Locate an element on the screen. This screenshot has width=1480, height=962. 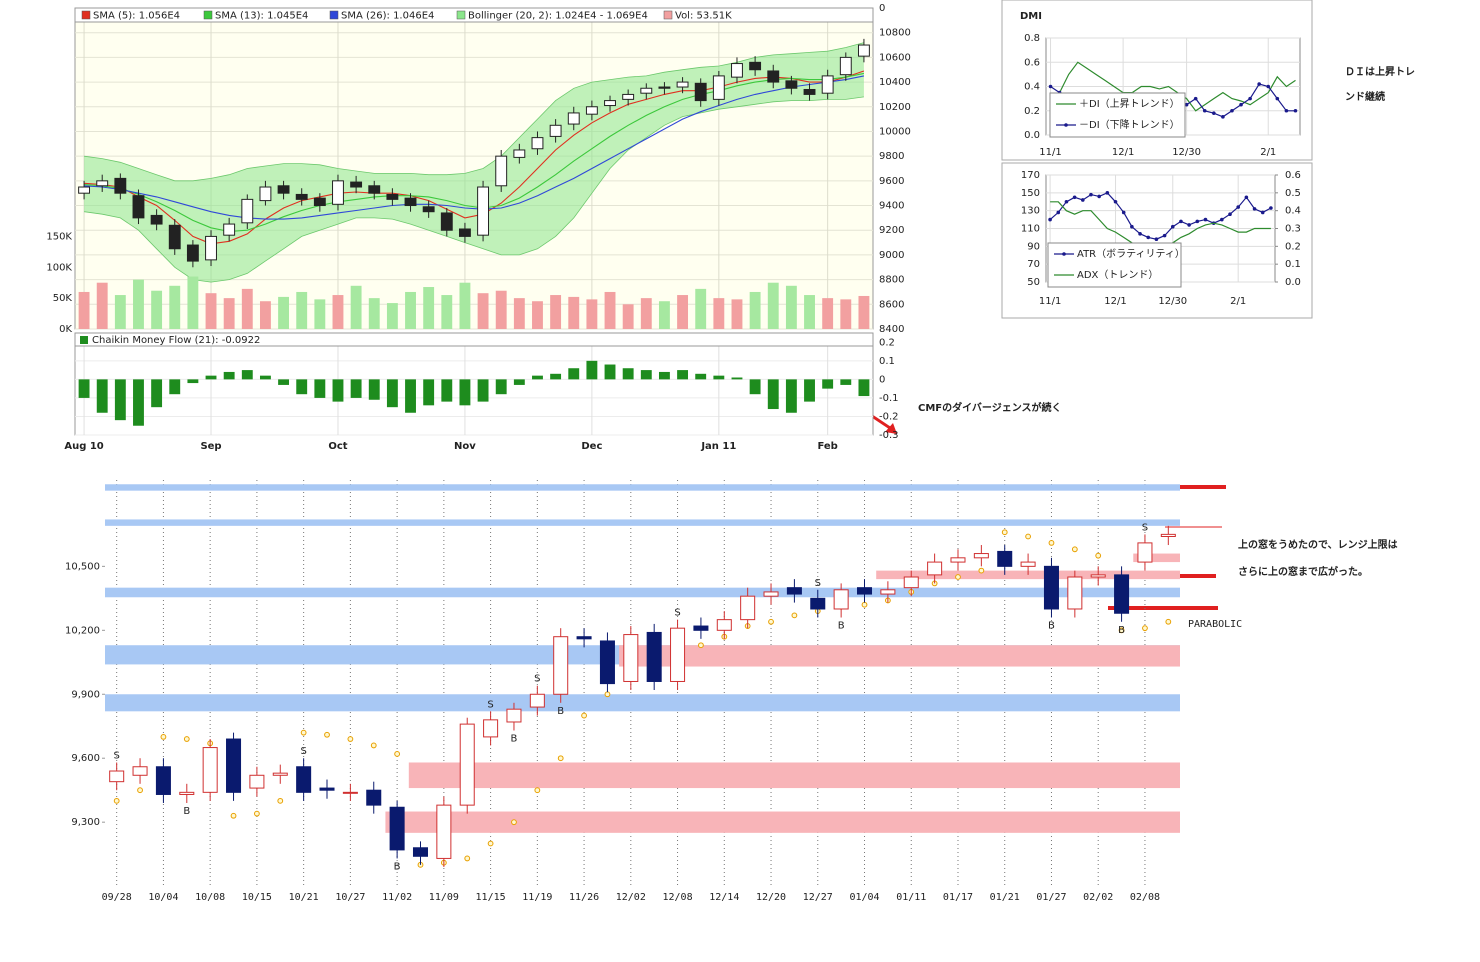
x-tick-label: 11/19 is located at coordinates (537, 897).